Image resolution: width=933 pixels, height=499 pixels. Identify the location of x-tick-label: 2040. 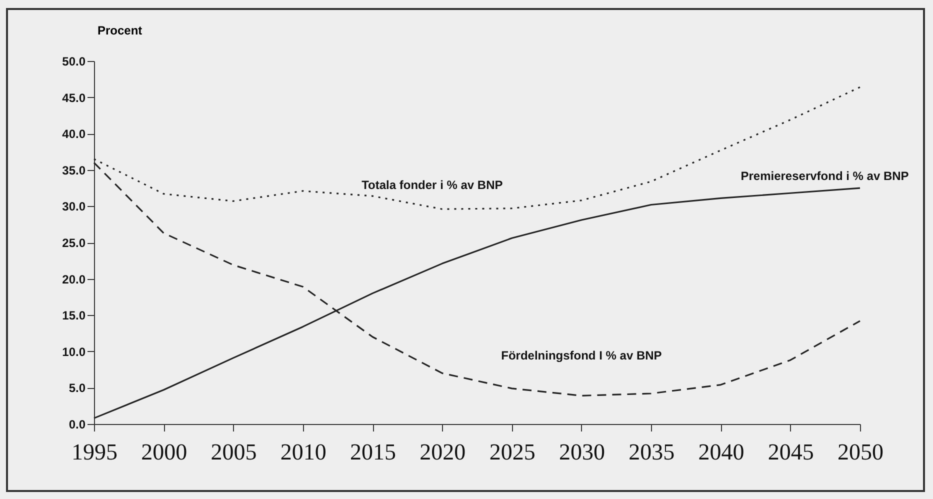
(721, 452).